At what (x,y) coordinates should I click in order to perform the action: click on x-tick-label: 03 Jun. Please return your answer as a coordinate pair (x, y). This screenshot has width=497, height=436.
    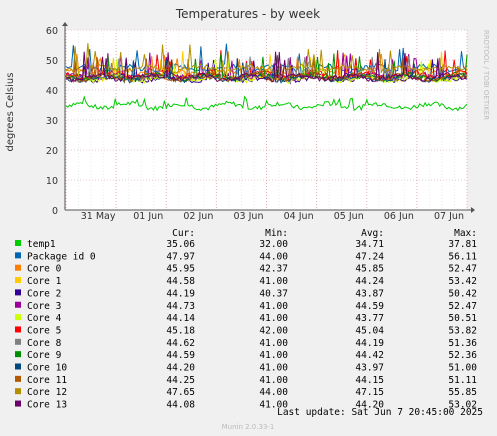
    Looking at the image, I should click on (249, 216).